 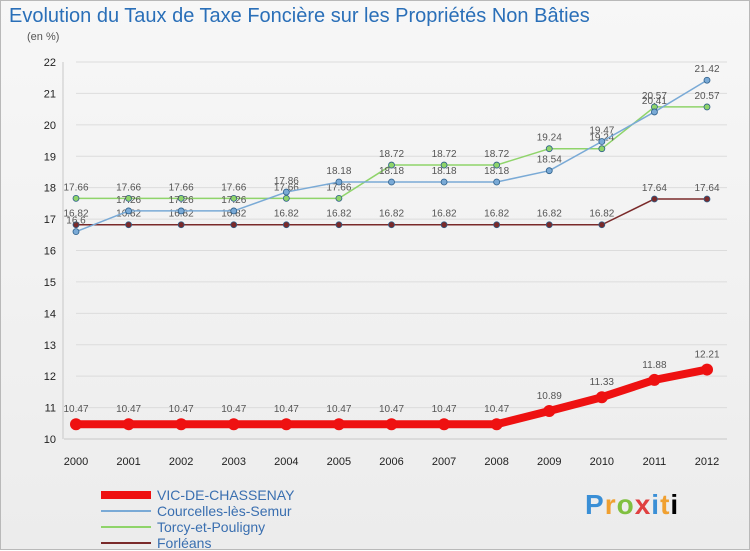 What do you see at coordinates (549, 138) in the screenshot?
I see `data-label: 19.24` at bounding box center [549, 138].